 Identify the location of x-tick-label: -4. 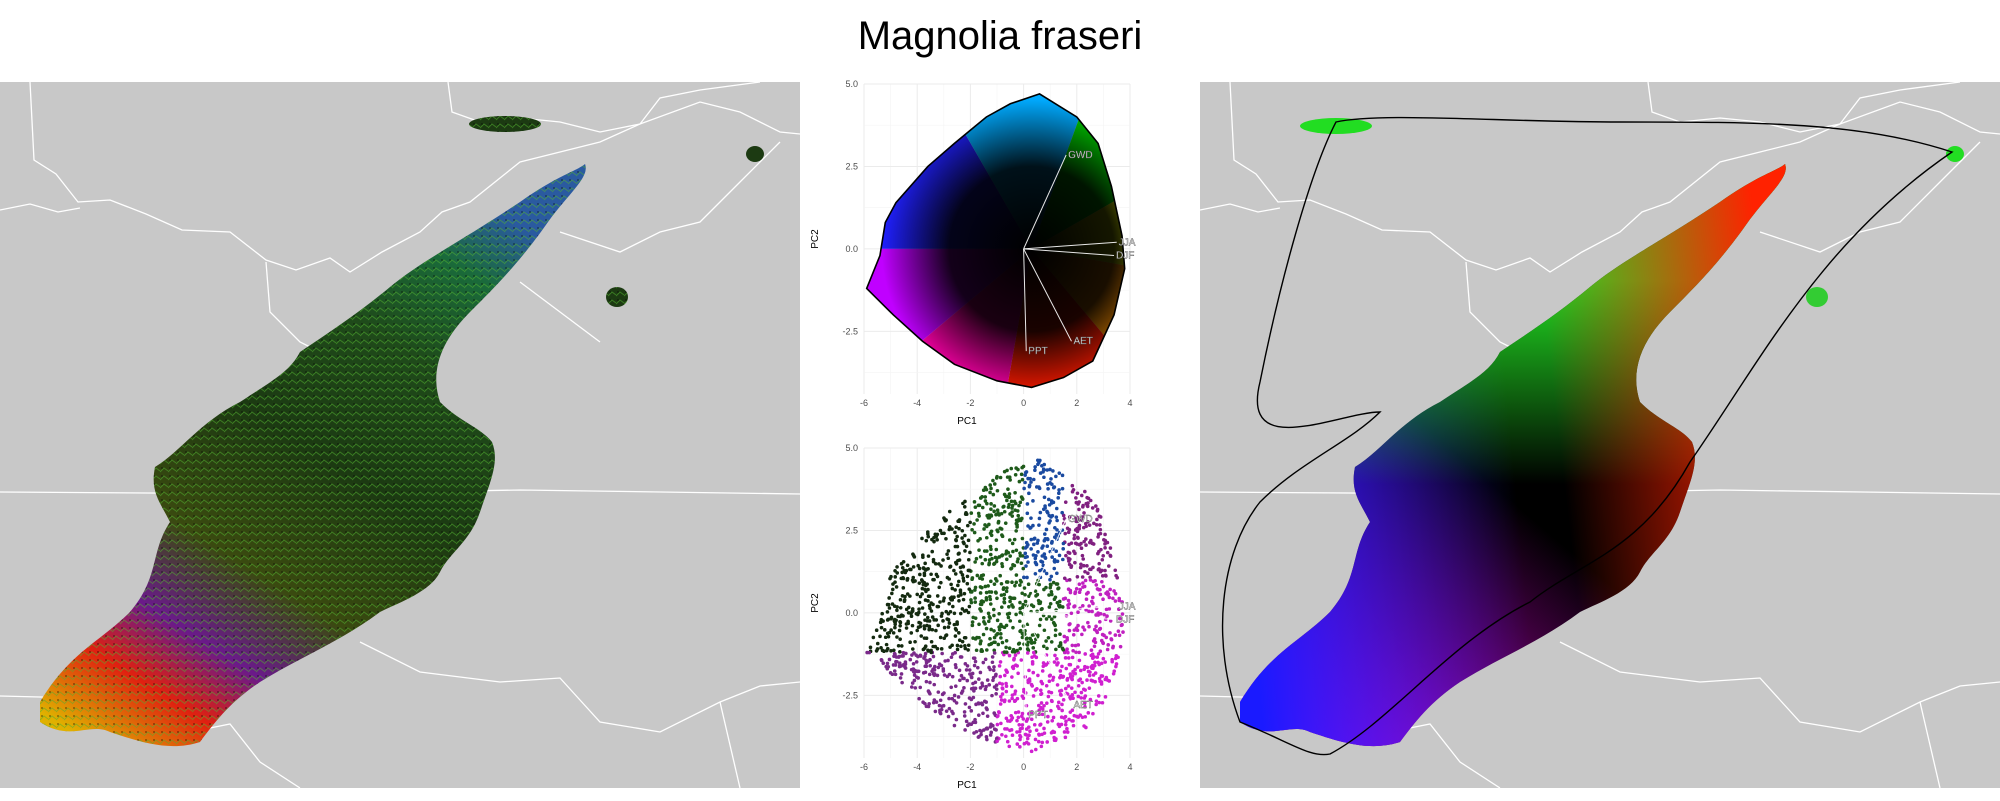
(917, 403).